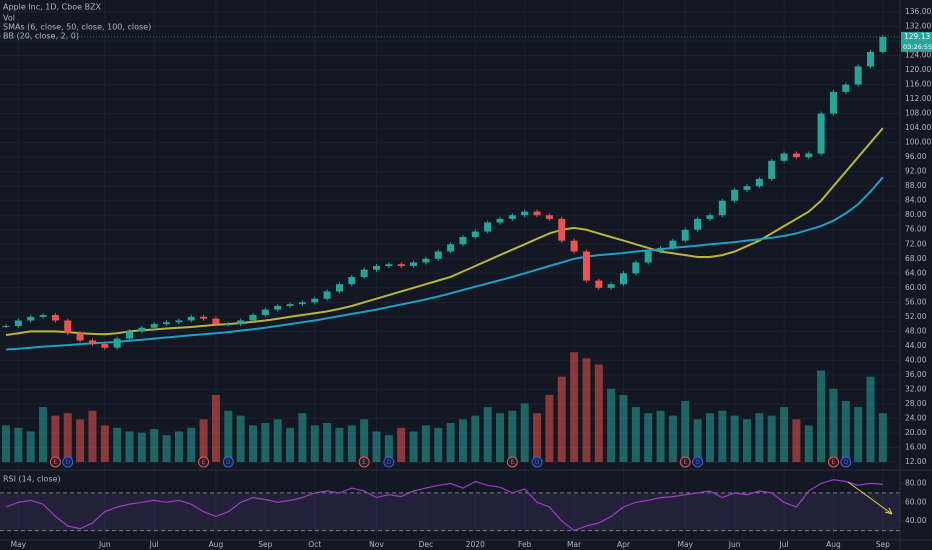  Describe the element at coordinates (833, 544) in the screenshot. I see `x-tick-label: Aug` at that location.